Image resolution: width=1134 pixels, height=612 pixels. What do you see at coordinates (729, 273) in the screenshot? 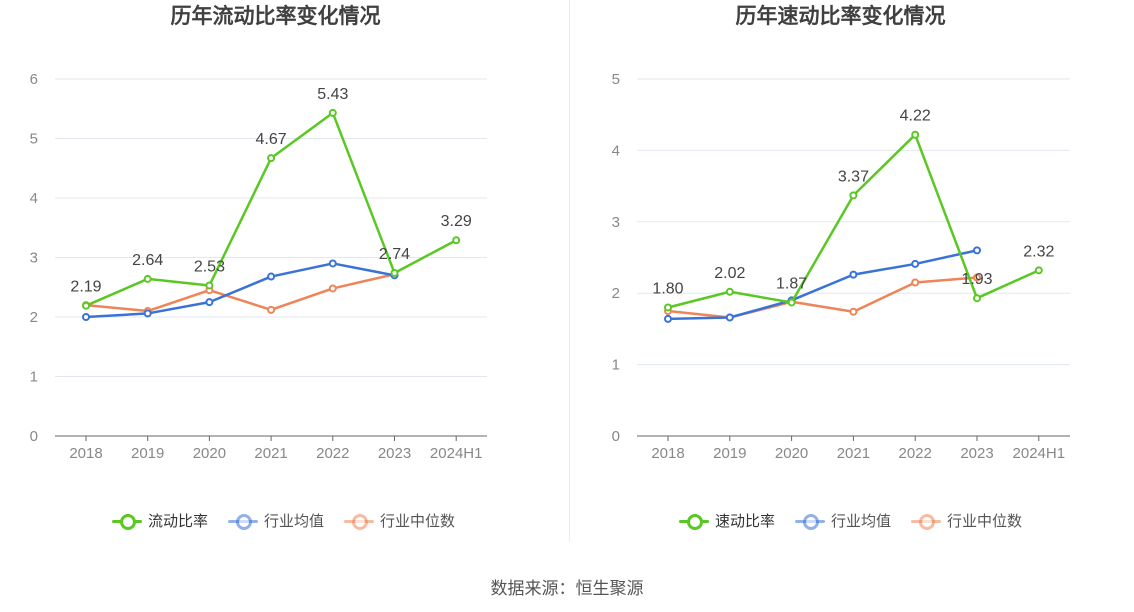
I see `data-label: 2.02` at bounding box center [729, 273].